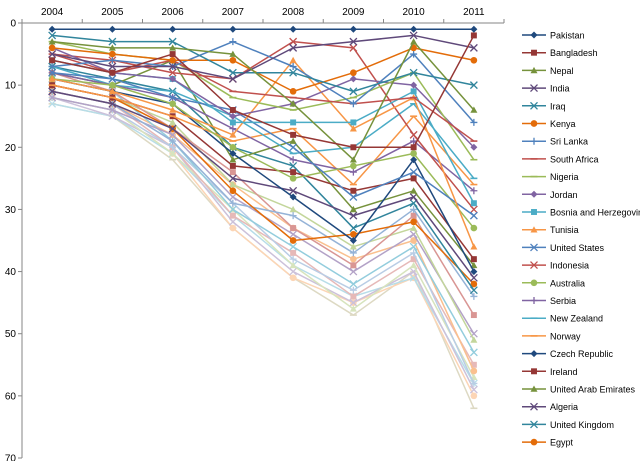  What do you see at coordinates (576, 319) in the screenshot?
I see `legend-label: New Zealand` at bounding box center [576, 319].